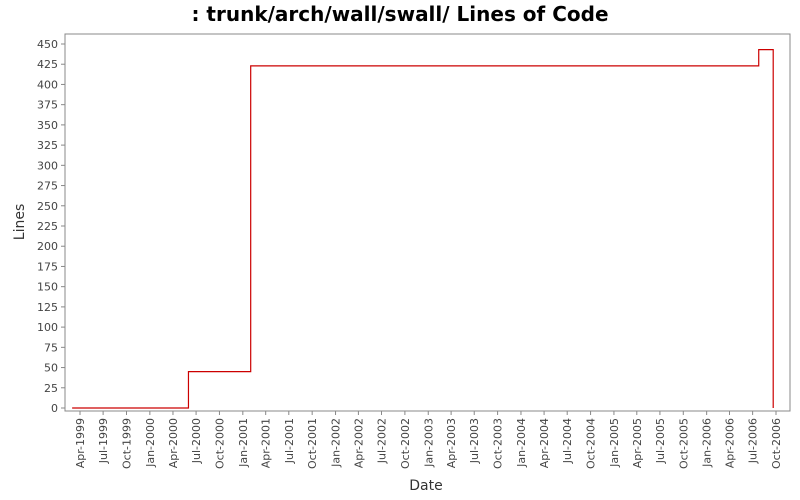 The image size is (800, 500). Describe the element at coordinates (51, 388) in the screenshot. I see `y-tick-label: 25` at that location.